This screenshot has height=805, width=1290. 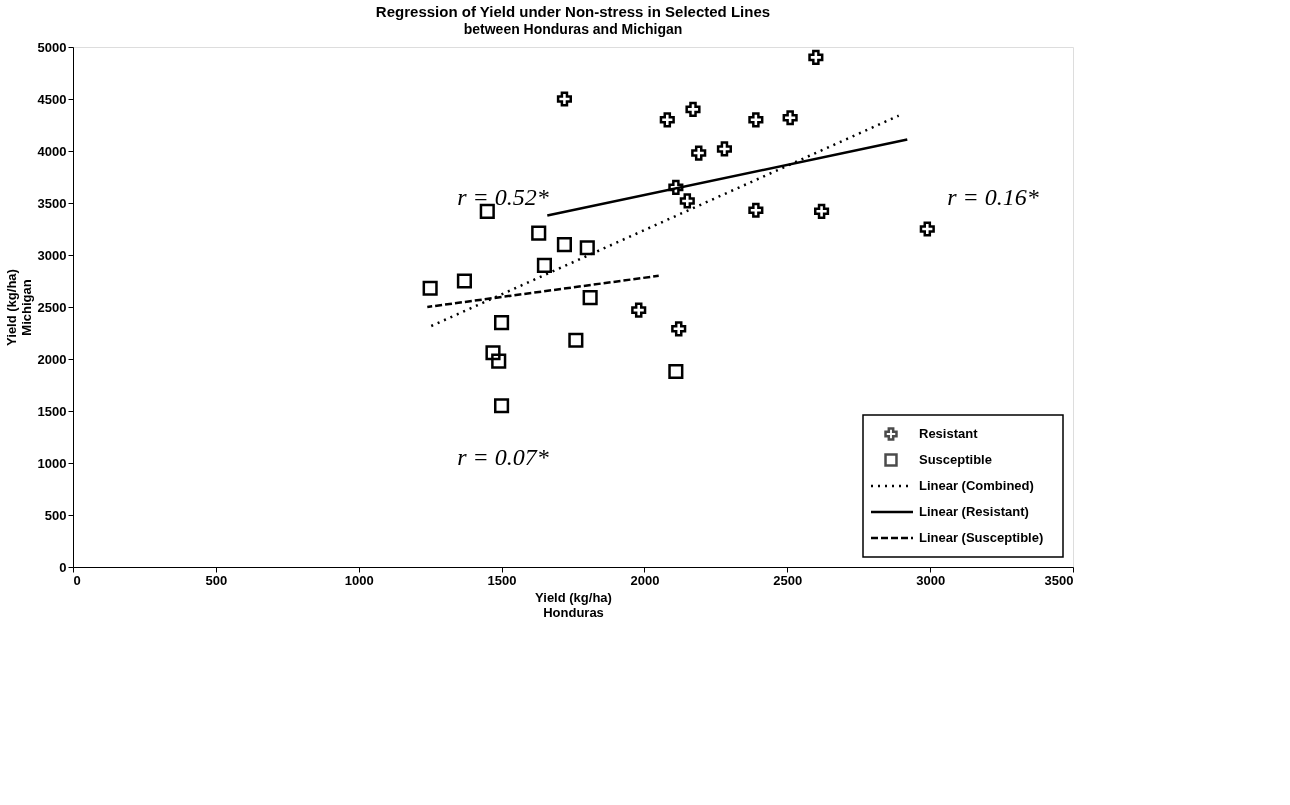 I want to click on y-tick-label: 500, so click(x=55, y=515).